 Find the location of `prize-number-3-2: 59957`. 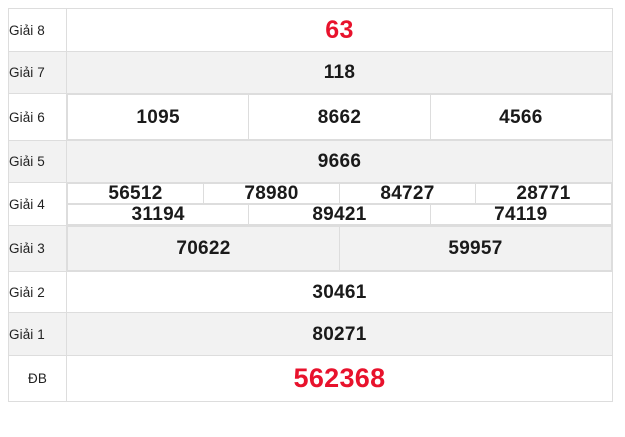

prize-number-3-2: 59957 is located at coordinates (475, 248).